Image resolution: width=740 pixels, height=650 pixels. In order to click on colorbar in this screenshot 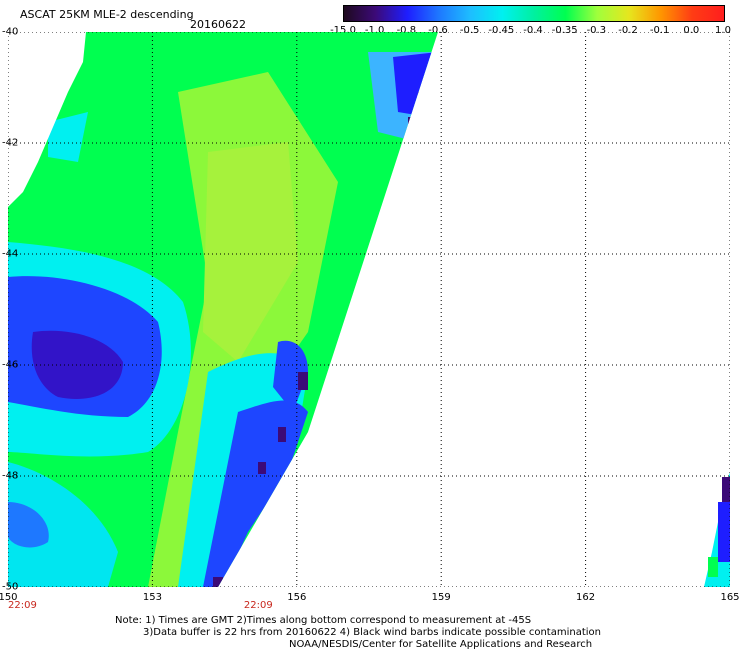, I will do `click(534, 13)`.